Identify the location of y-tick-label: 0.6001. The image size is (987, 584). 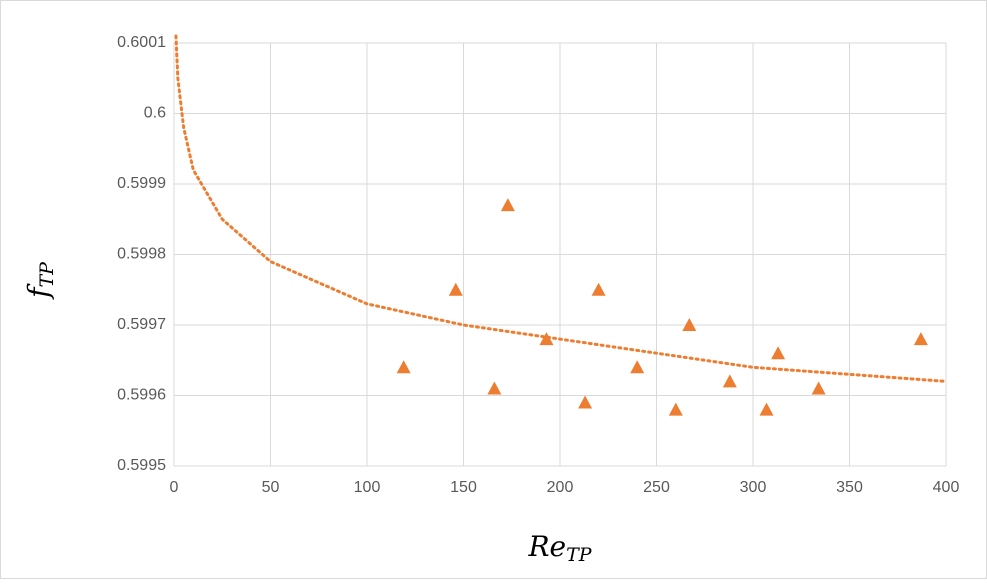
(141, 42).